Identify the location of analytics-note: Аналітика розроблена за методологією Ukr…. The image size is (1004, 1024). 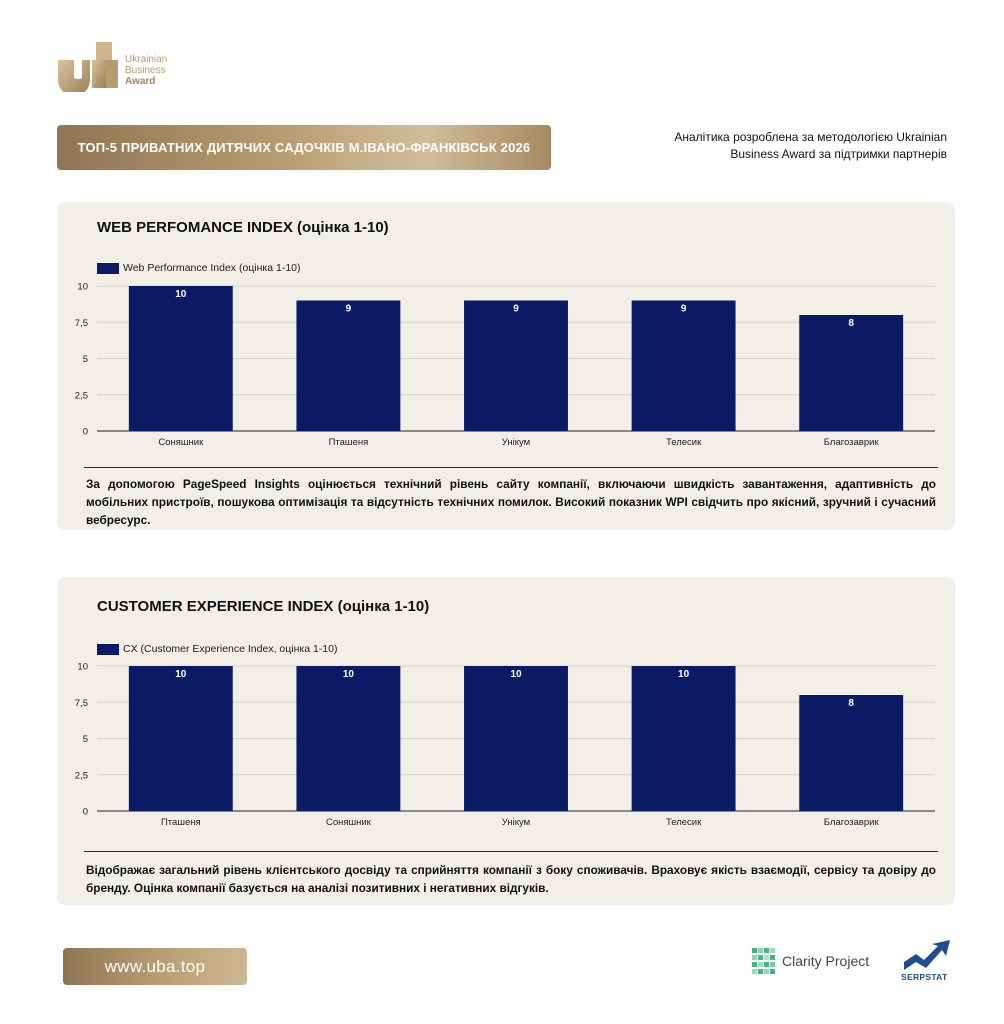
(787, 146).